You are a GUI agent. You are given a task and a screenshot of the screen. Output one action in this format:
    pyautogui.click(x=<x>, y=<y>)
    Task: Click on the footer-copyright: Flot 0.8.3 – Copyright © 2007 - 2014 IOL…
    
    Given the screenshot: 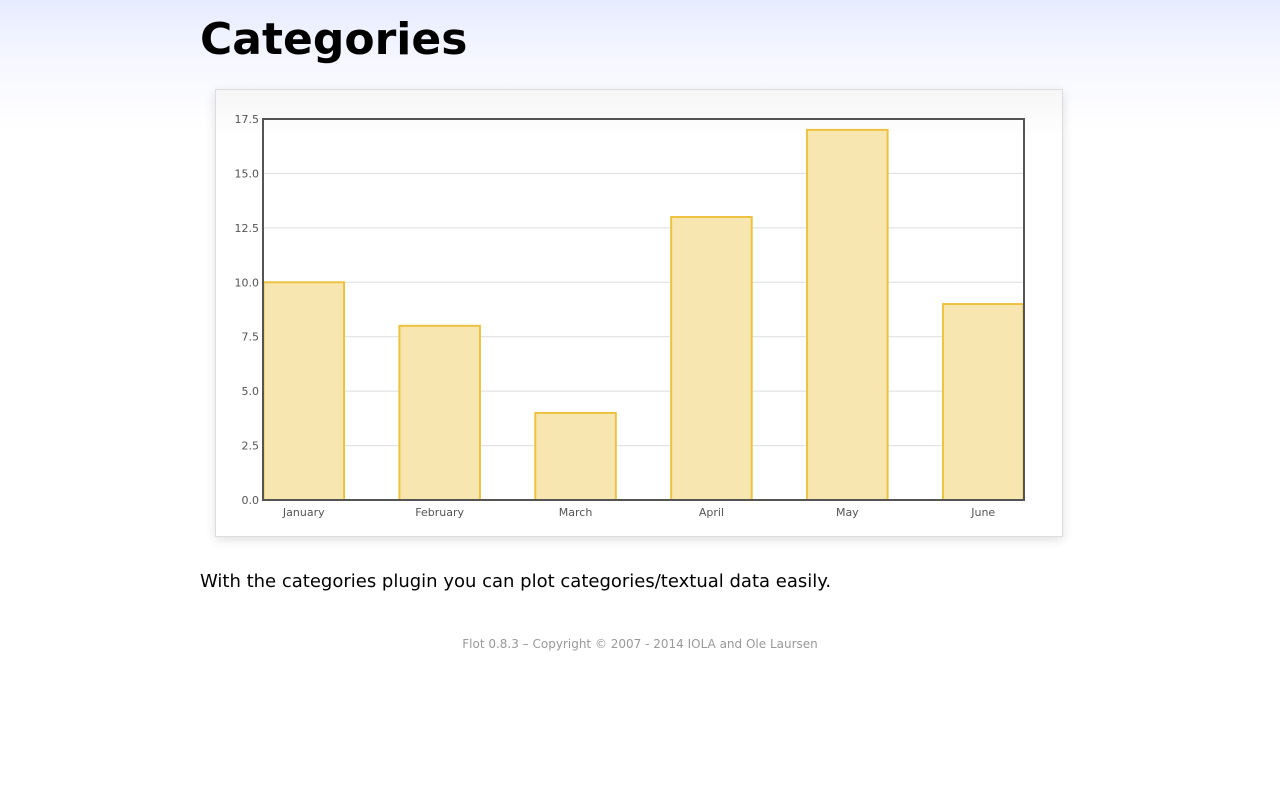 What is the action you would take?
    pyautogui.click(x=640, y=644)
    